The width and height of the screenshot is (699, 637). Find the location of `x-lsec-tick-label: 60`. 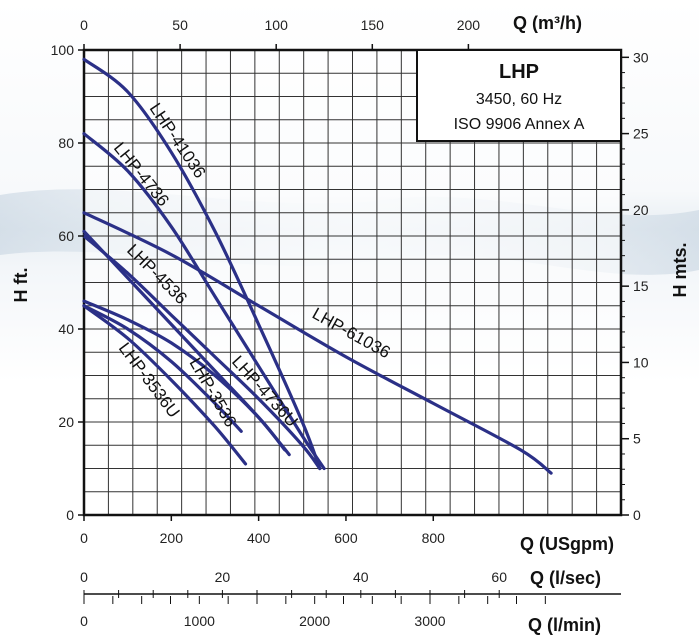

x-lsec-tick-label: 60 is located at coordinates (499, 577).